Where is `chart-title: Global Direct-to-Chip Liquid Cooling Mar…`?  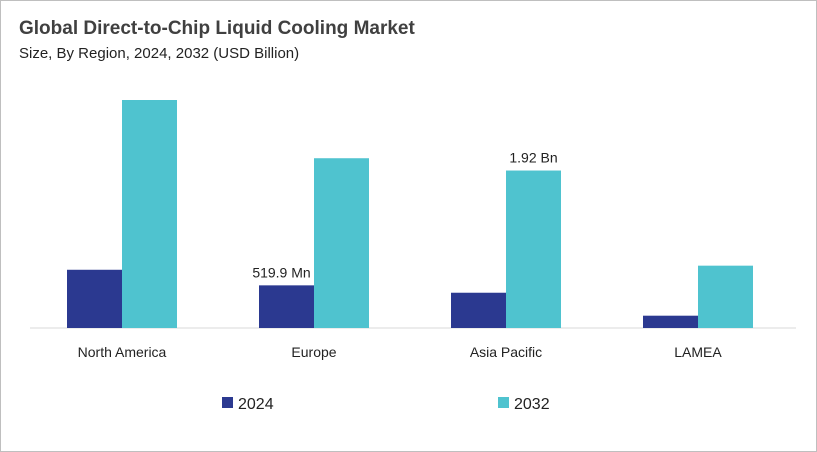 chart-title: Global Direct-to-Chip Liquid Cooling Mar… is located at coordinates (217, 28).